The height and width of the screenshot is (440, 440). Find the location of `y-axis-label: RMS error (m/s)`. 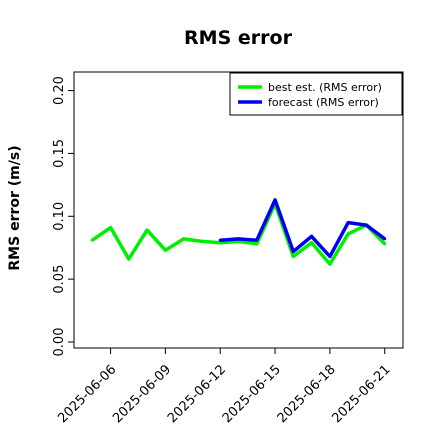

y-axis-label: RMS error (m/s) is located at coordinates (15, 207).